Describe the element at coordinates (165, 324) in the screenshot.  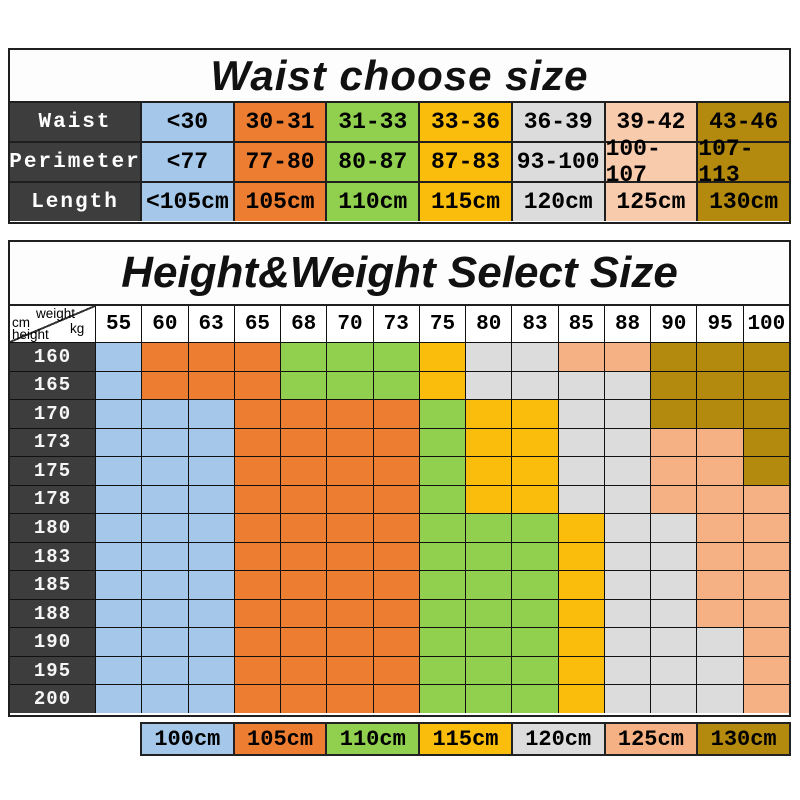
I see `weight-header-cell: 60` at that location.